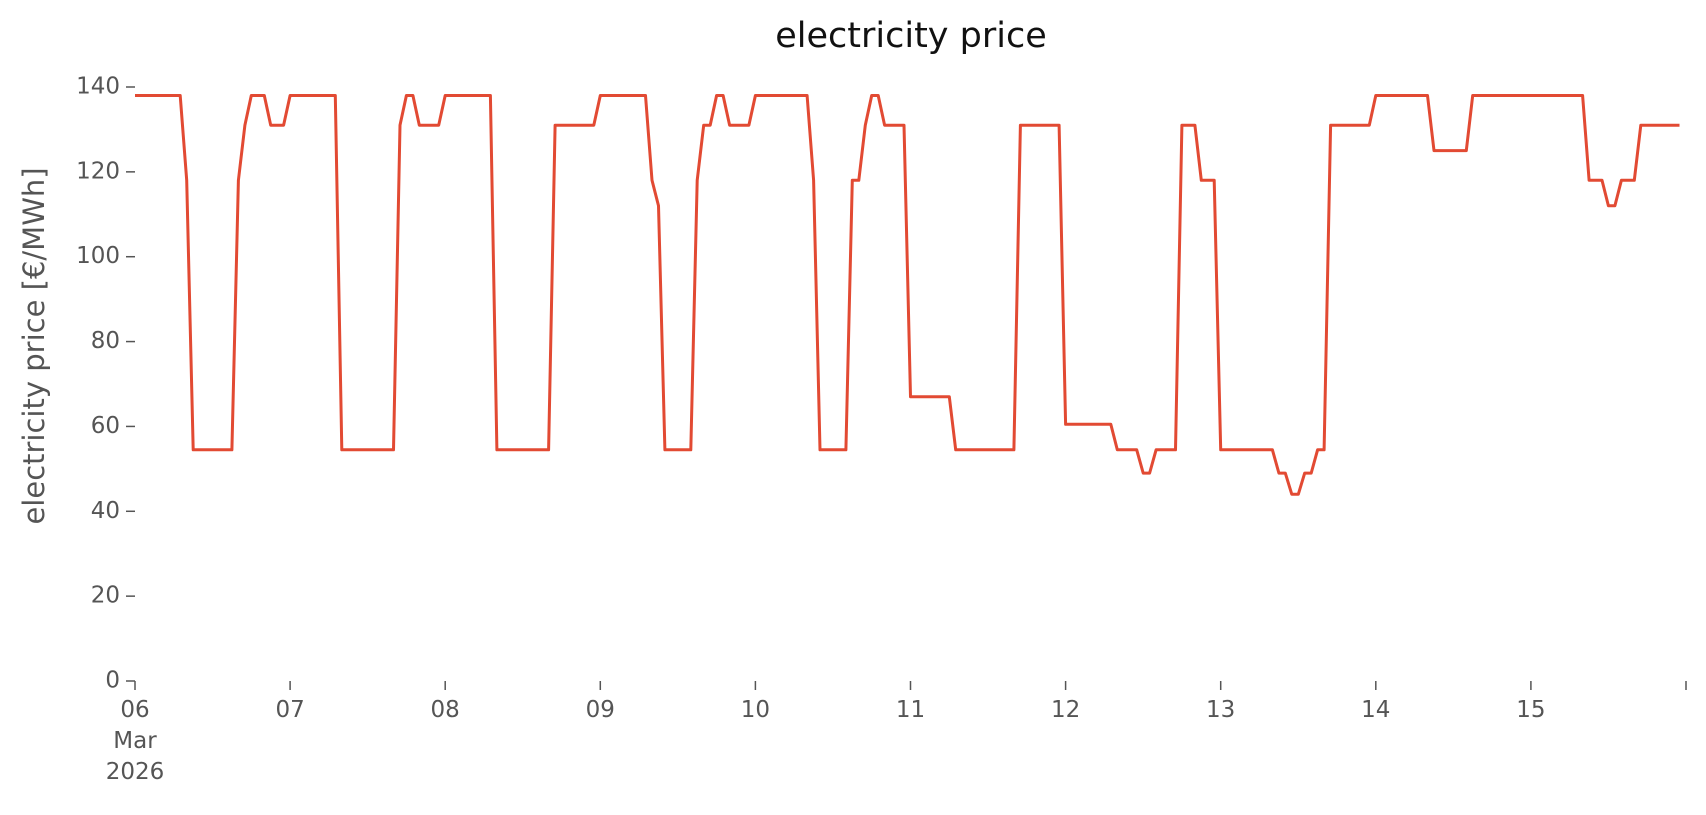 This screenshot has width=1706, height=815. What do you see at coordinates (911, 36) in the screenshot?
I see `chart-title: electricity price` at bounding box center [911, 36].